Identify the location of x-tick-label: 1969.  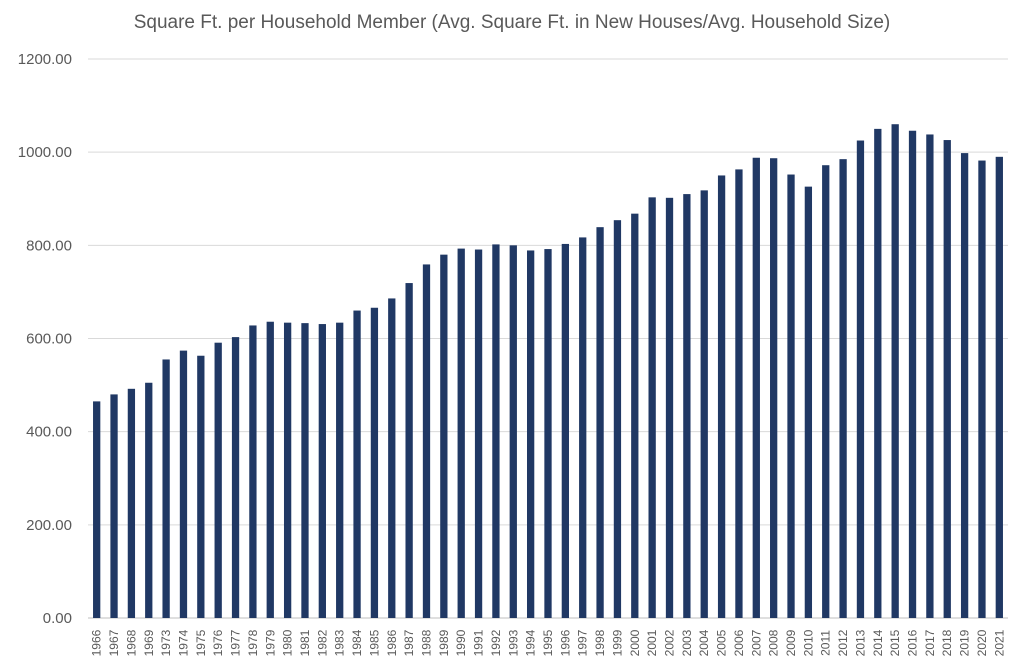
(149, 642).